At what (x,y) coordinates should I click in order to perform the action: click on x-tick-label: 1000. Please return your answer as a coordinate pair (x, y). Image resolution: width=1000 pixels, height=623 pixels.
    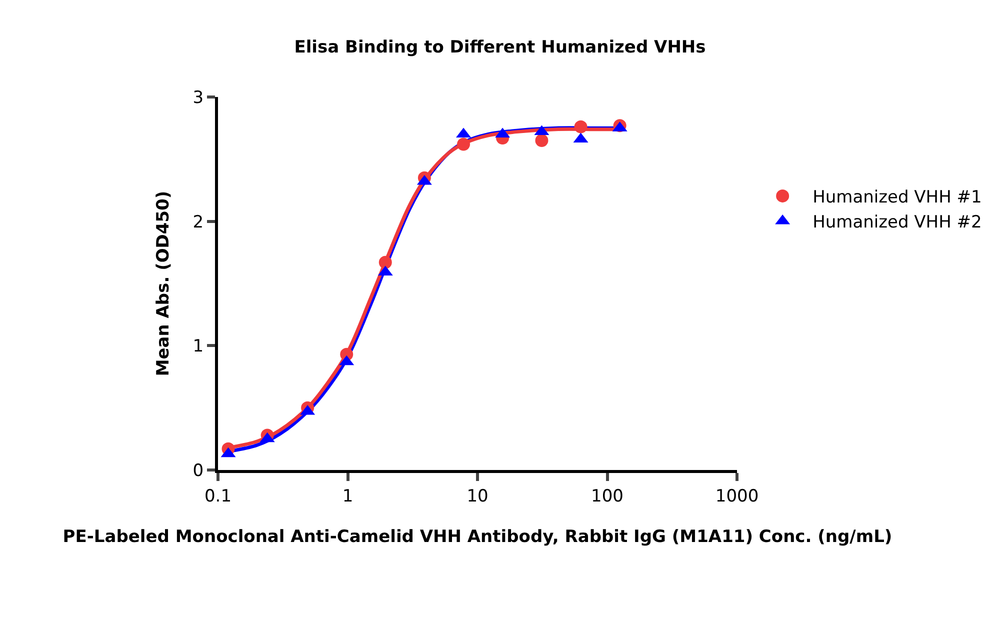
    Looking at the image, I should click on (737, 496).